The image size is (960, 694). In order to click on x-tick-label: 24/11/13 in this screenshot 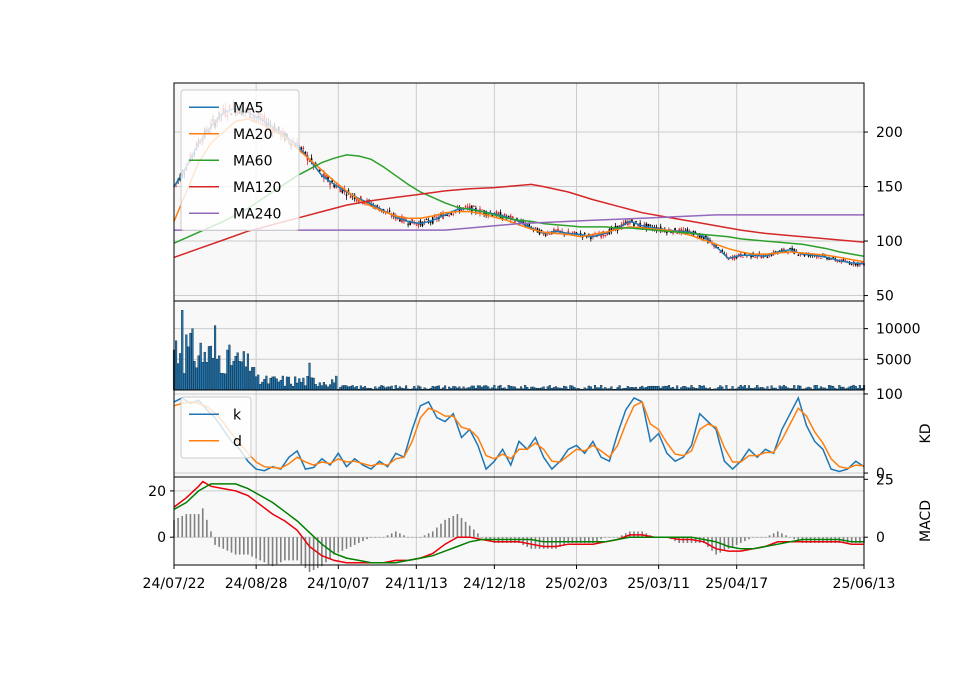, I will do `click(416, 584)`.